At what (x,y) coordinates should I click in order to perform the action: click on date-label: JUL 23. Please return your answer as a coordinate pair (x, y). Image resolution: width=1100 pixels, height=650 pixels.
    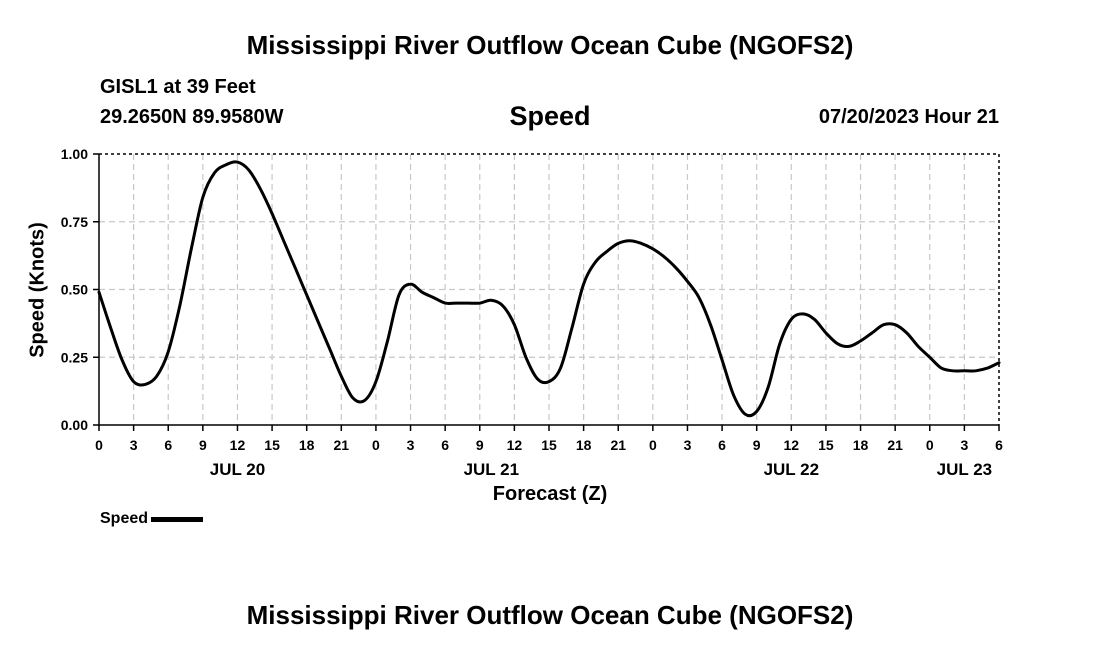
    Looking at the image, I should click on (964, 469).